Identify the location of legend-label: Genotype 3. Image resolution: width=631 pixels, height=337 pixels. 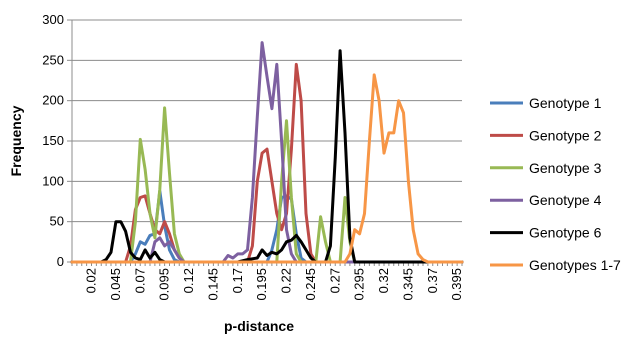
(565, 168).